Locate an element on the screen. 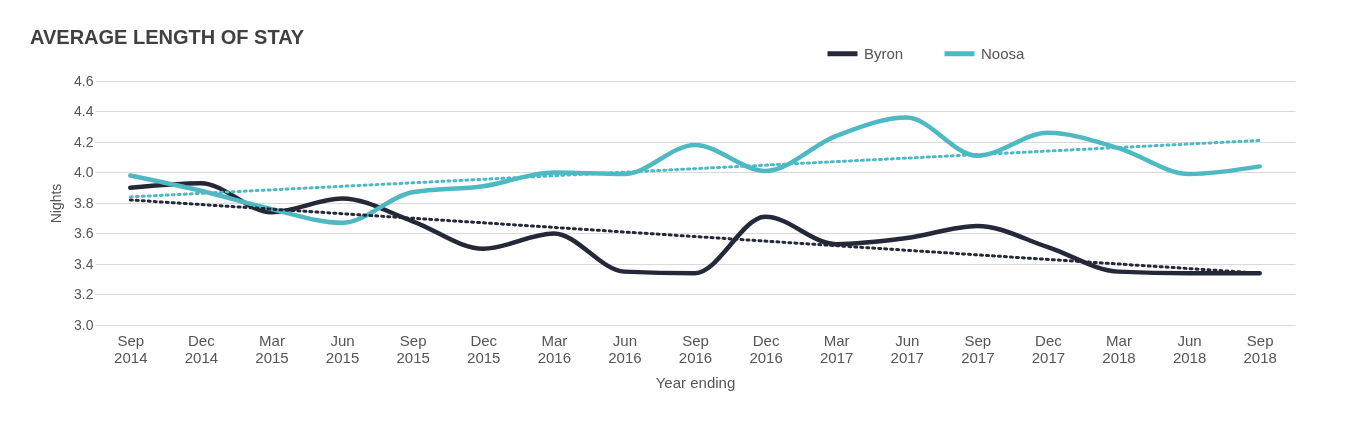 The image size is (1354, 435). x-axis-title: Year ending is located at coordinates (695, 382).